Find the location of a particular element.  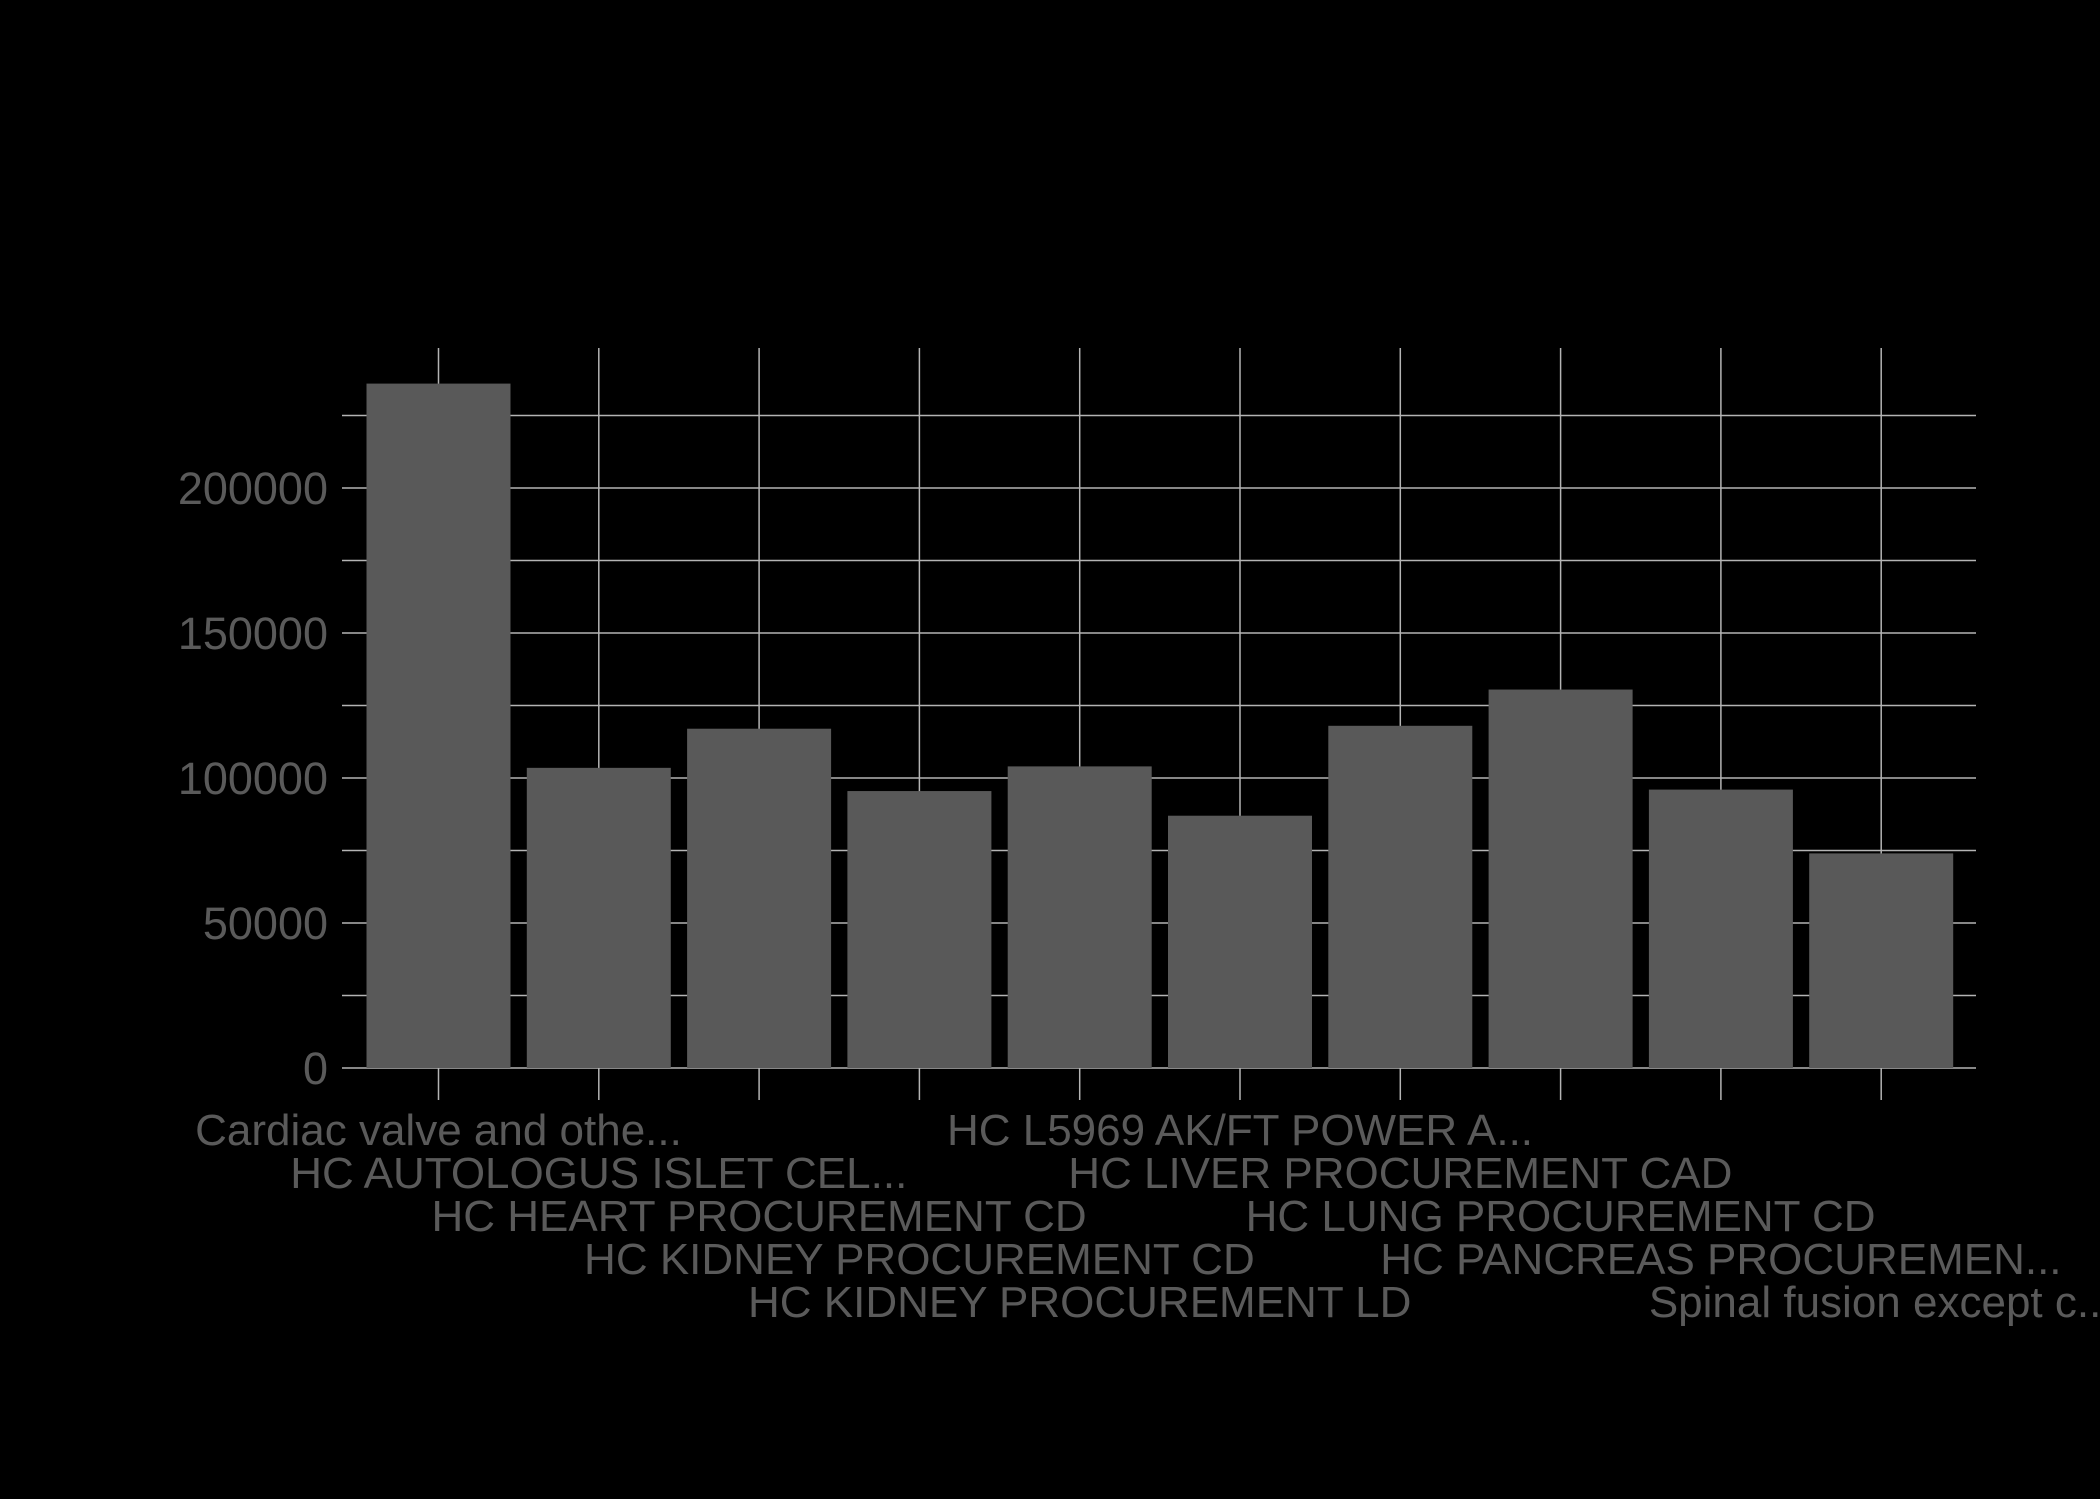

x-tick-label: HC KIDNEY PROCUREMENT CD is located at coordinates (919, 1259).